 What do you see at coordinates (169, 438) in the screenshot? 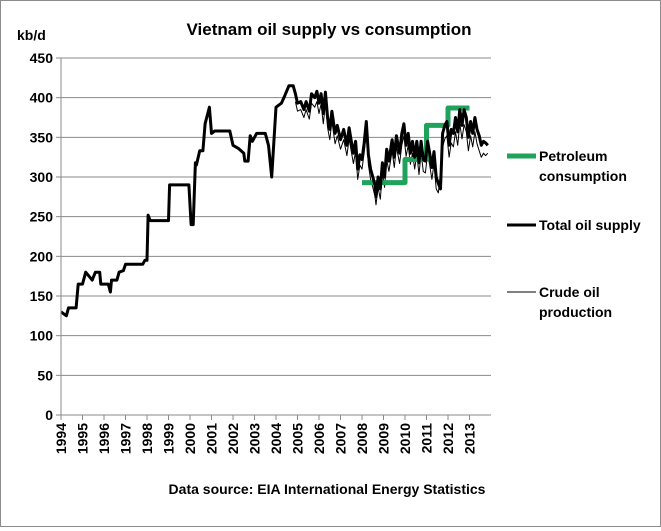
I see `x-tick-label: 1999` at bounding box center [169, 438].